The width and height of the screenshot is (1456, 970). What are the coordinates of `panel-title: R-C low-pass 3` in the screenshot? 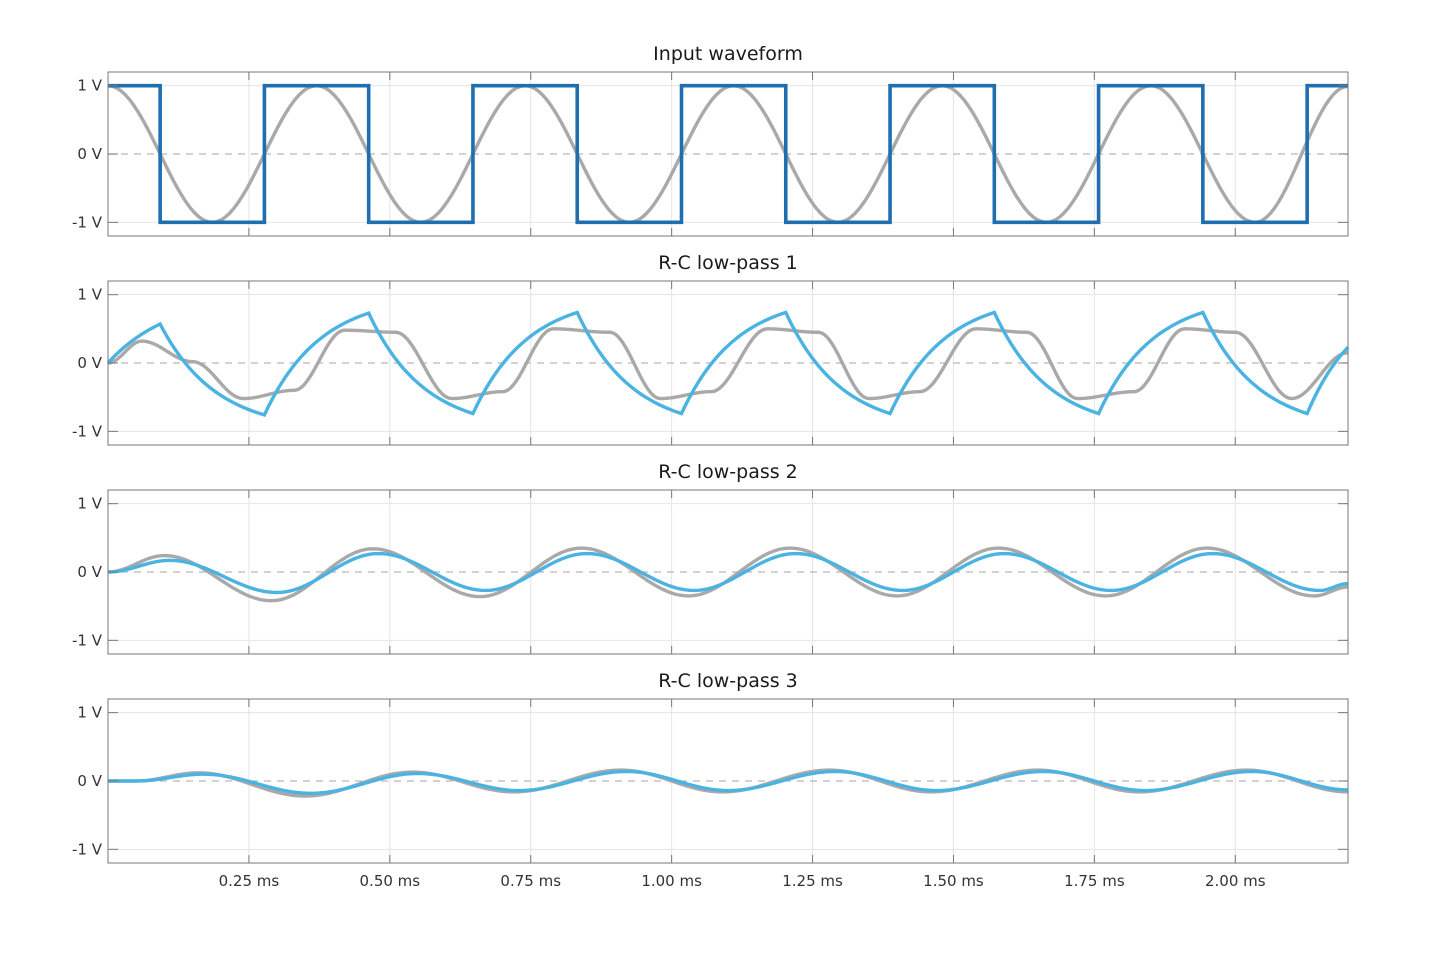 It's located at (728, 681).